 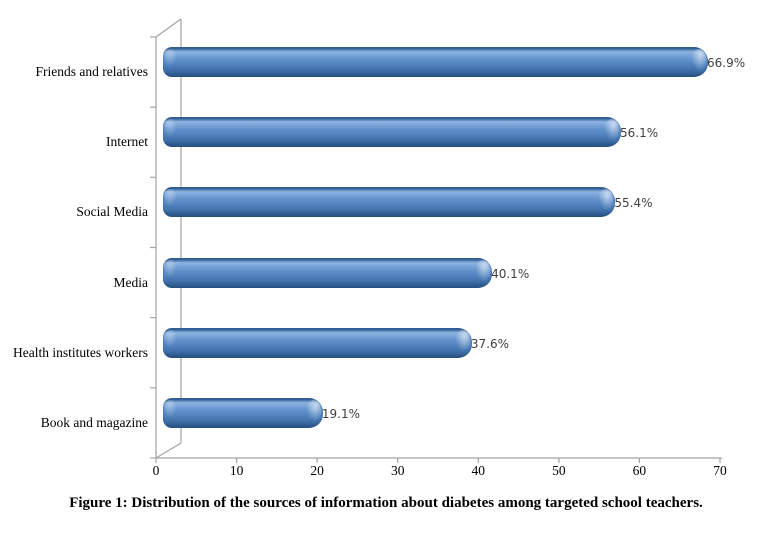 I want to click on value-label: 55.4%, so click(x=633, y=203).